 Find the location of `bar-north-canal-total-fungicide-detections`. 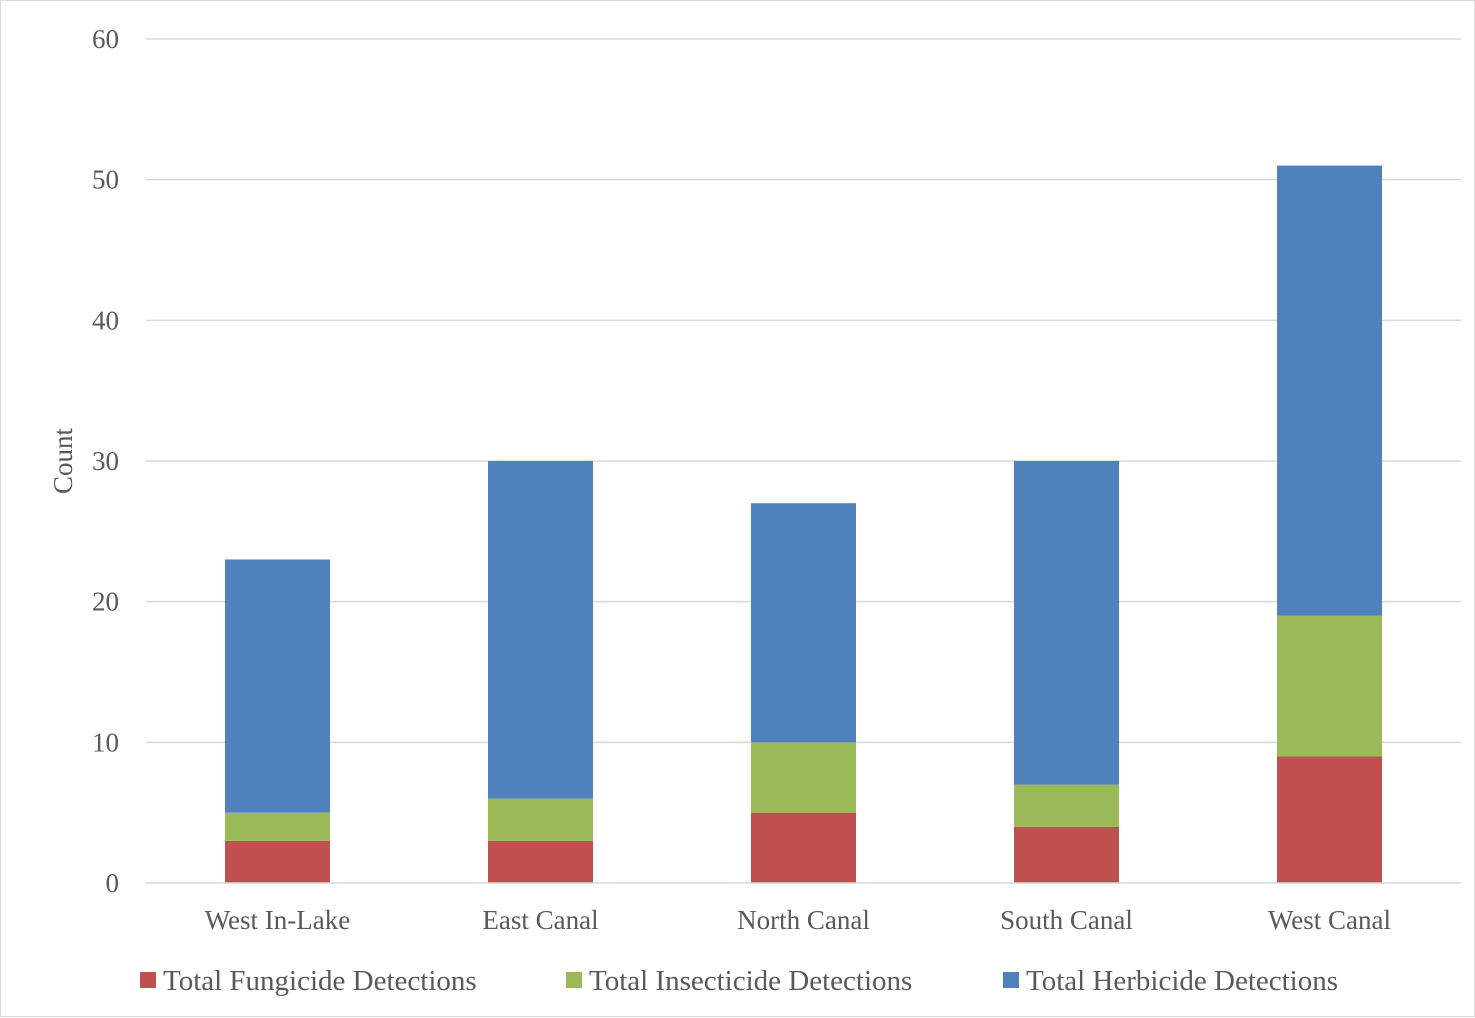

bar-north-canal-total-fungicide-detections is located at coordinates (803, 848).